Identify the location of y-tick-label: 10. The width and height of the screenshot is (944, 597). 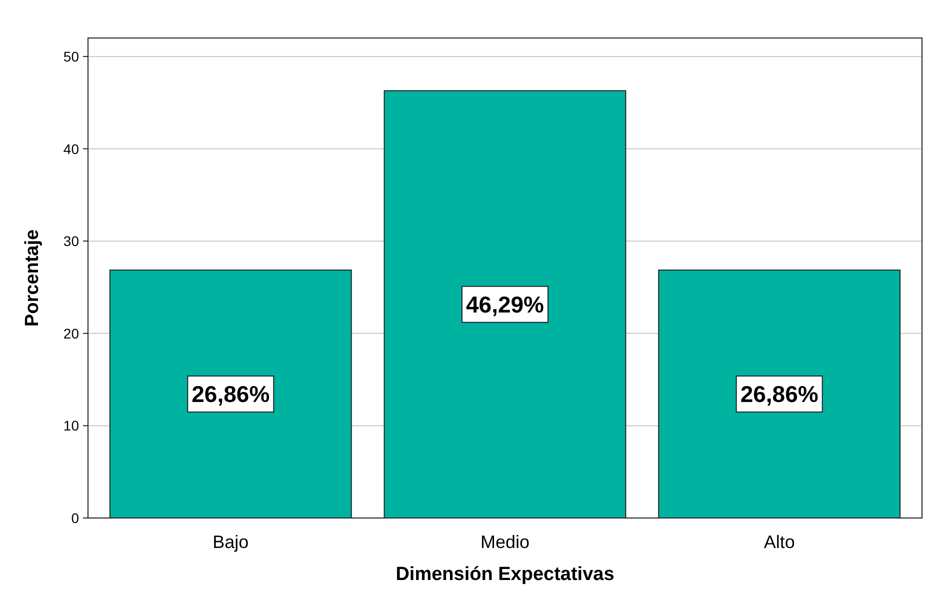
(71, 426).